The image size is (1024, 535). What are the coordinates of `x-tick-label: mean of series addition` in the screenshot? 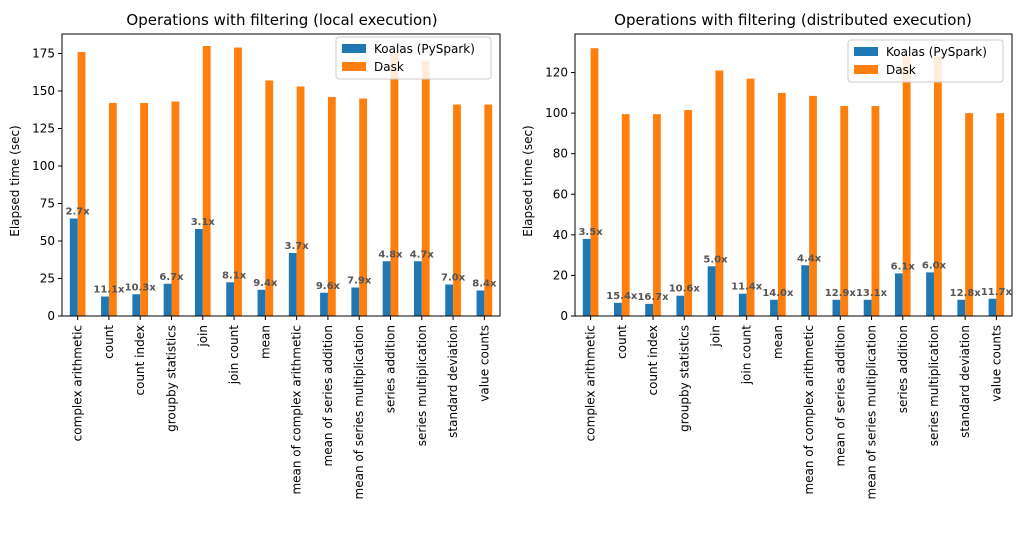 It's located at (328, 396).